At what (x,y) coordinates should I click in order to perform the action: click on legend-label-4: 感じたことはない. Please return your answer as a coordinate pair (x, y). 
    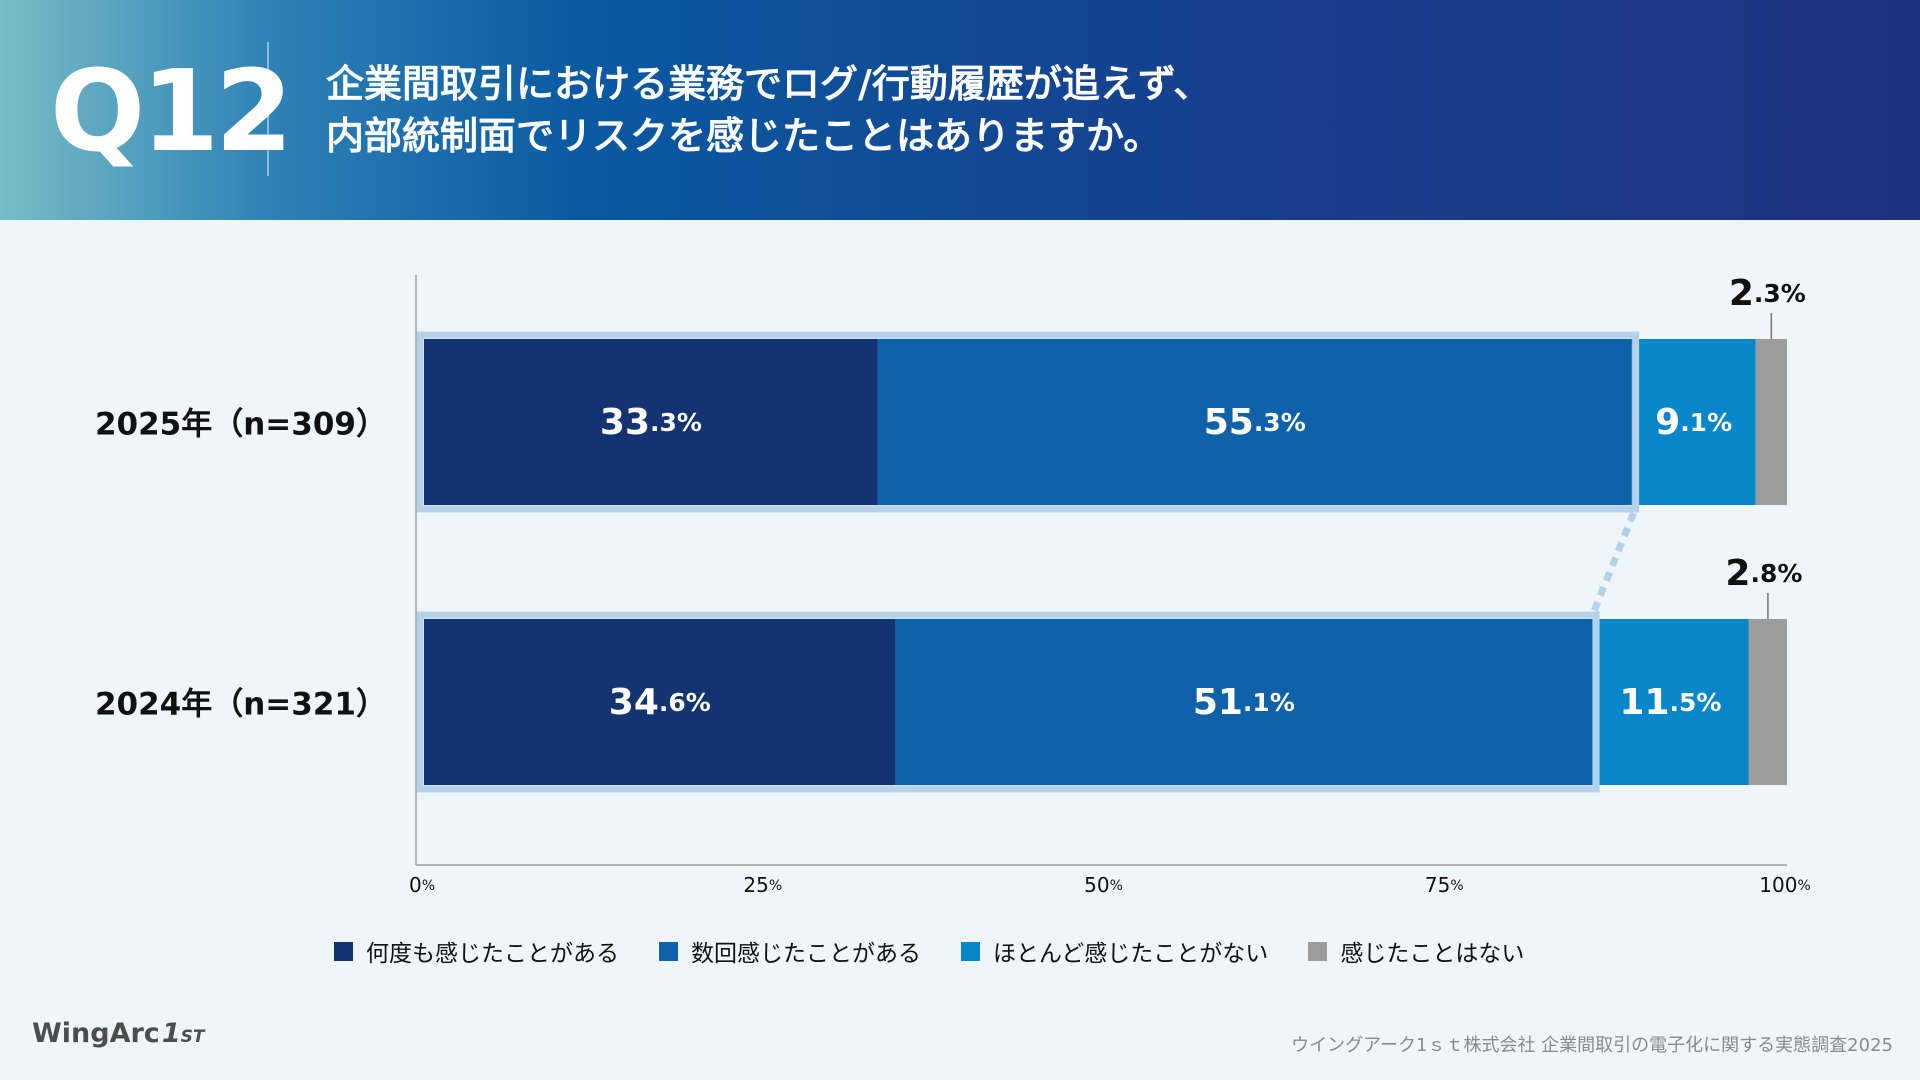
    Looking at the image, I should click on (1432, 954).